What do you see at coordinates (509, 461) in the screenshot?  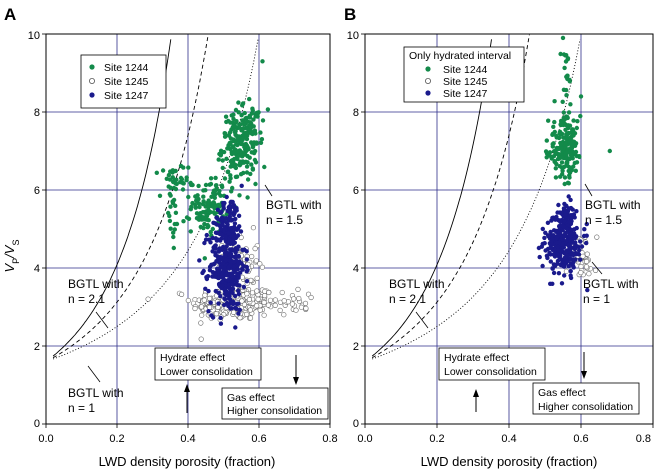 I see `x-axis-label-b: LWD density porosity (fraction)` at bounding box center [509, 461].